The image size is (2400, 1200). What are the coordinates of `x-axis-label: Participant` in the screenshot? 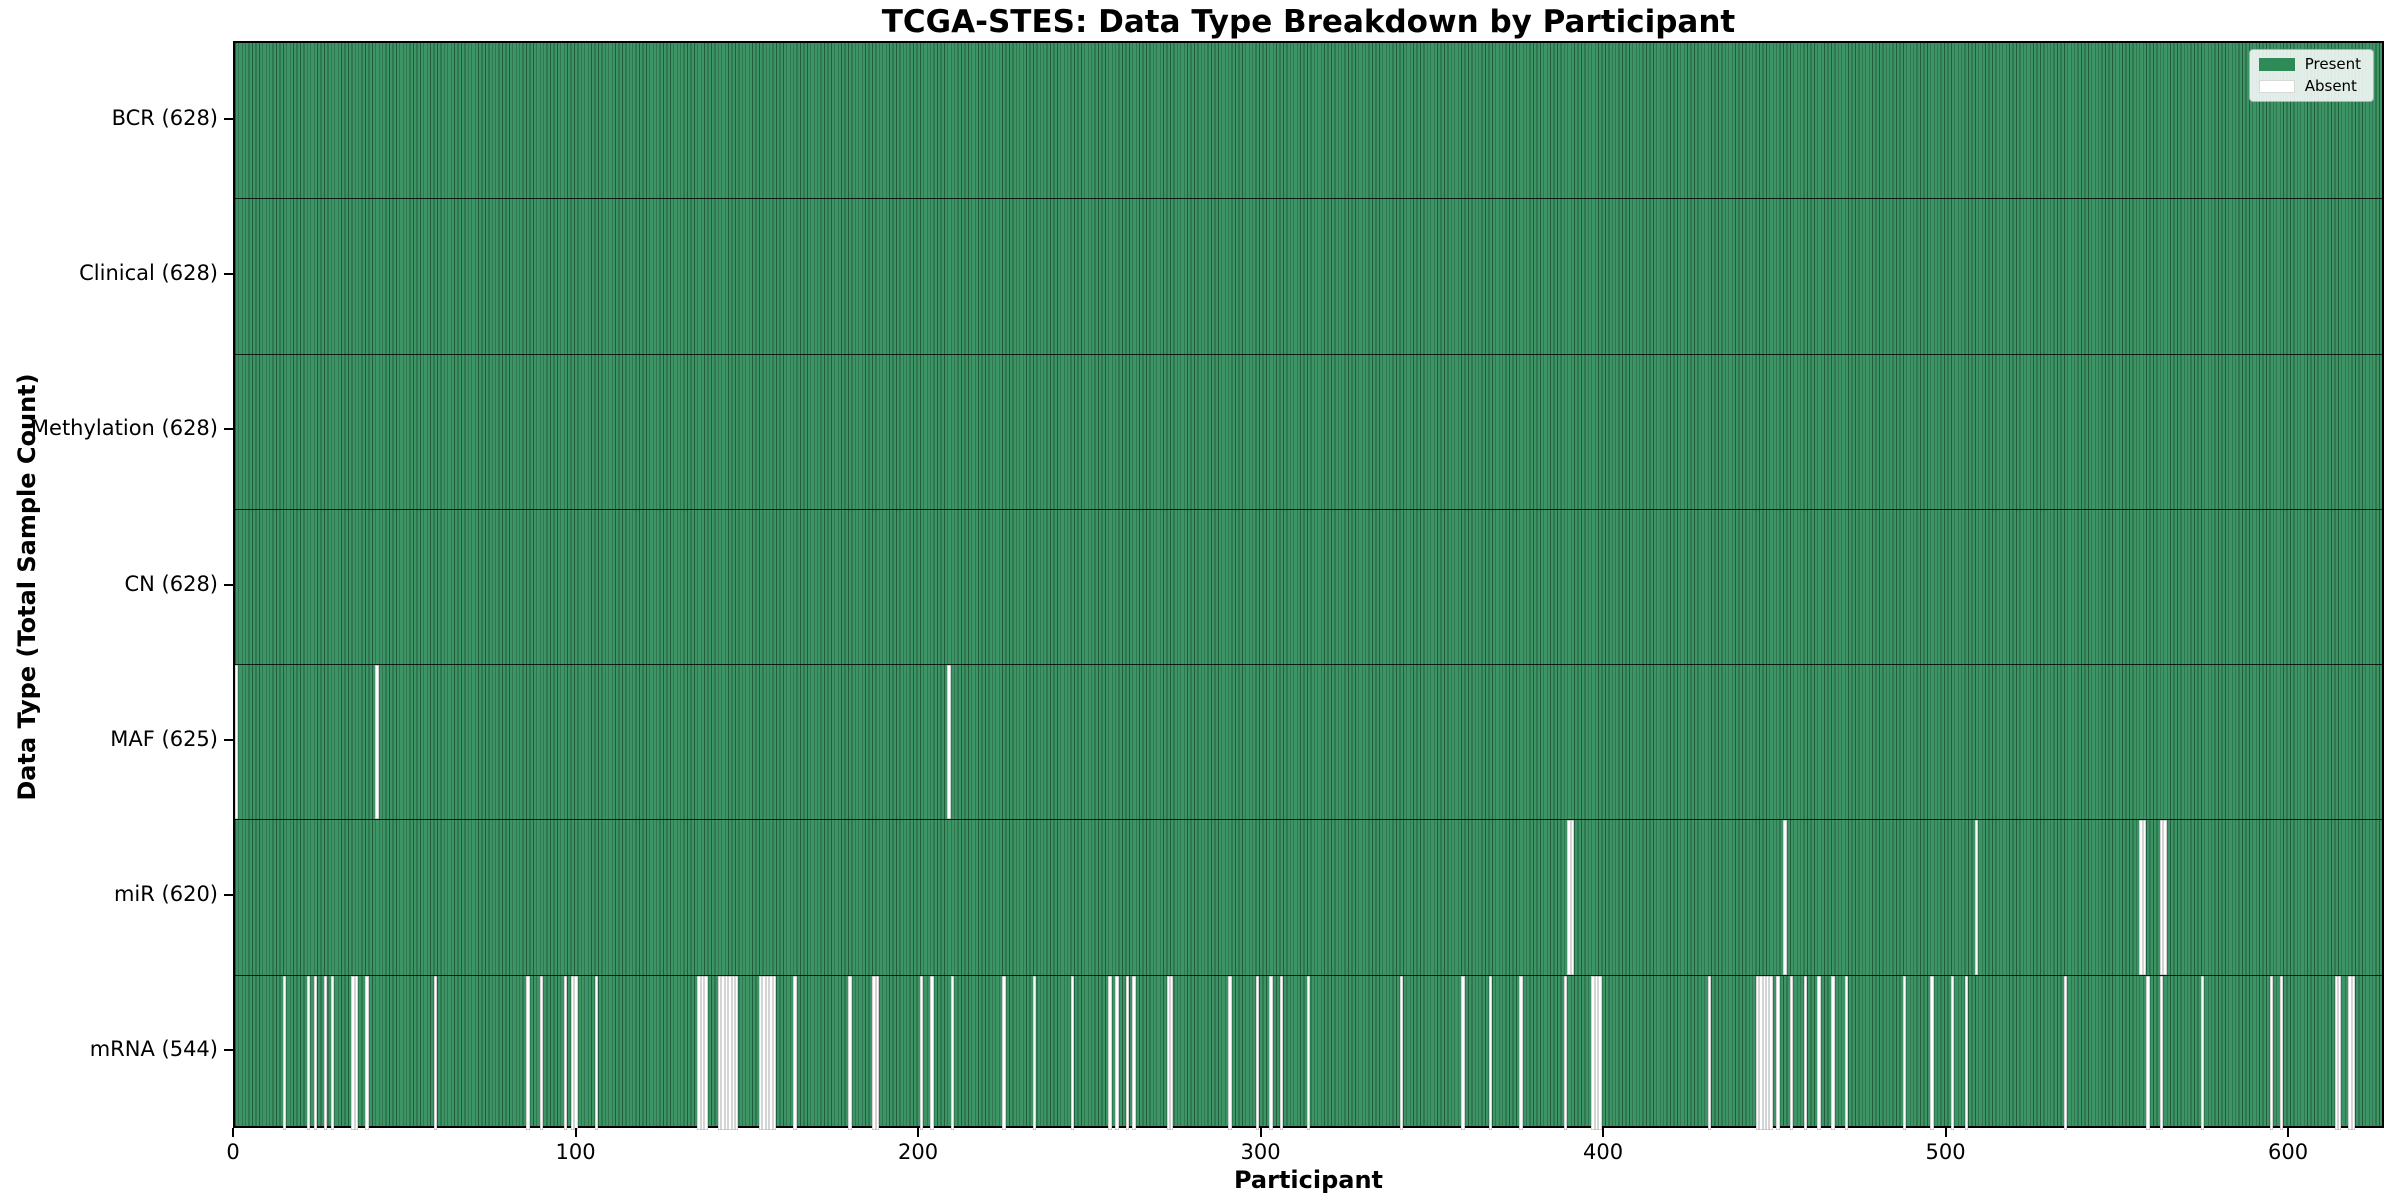 It's located at (1308, 1180).